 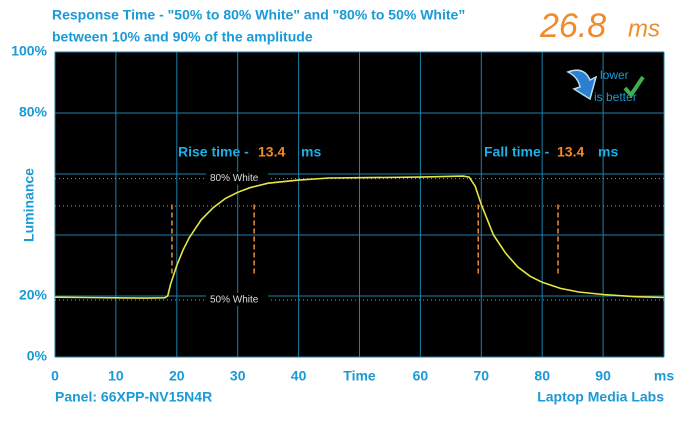 I want to click on rise-annotation: Rise time - 13.4 ms, so click(x=249, y=152).